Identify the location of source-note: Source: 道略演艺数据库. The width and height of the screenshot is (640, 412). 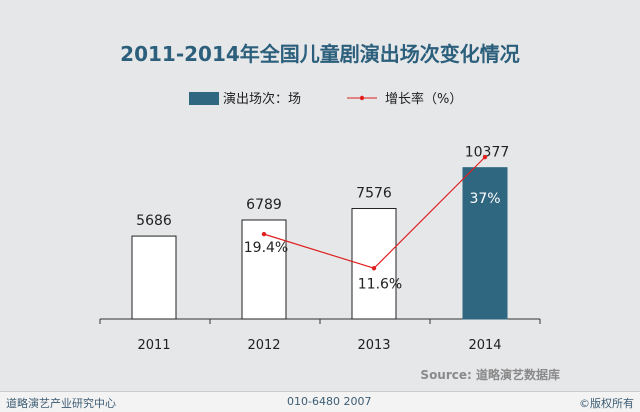
(490, 374).